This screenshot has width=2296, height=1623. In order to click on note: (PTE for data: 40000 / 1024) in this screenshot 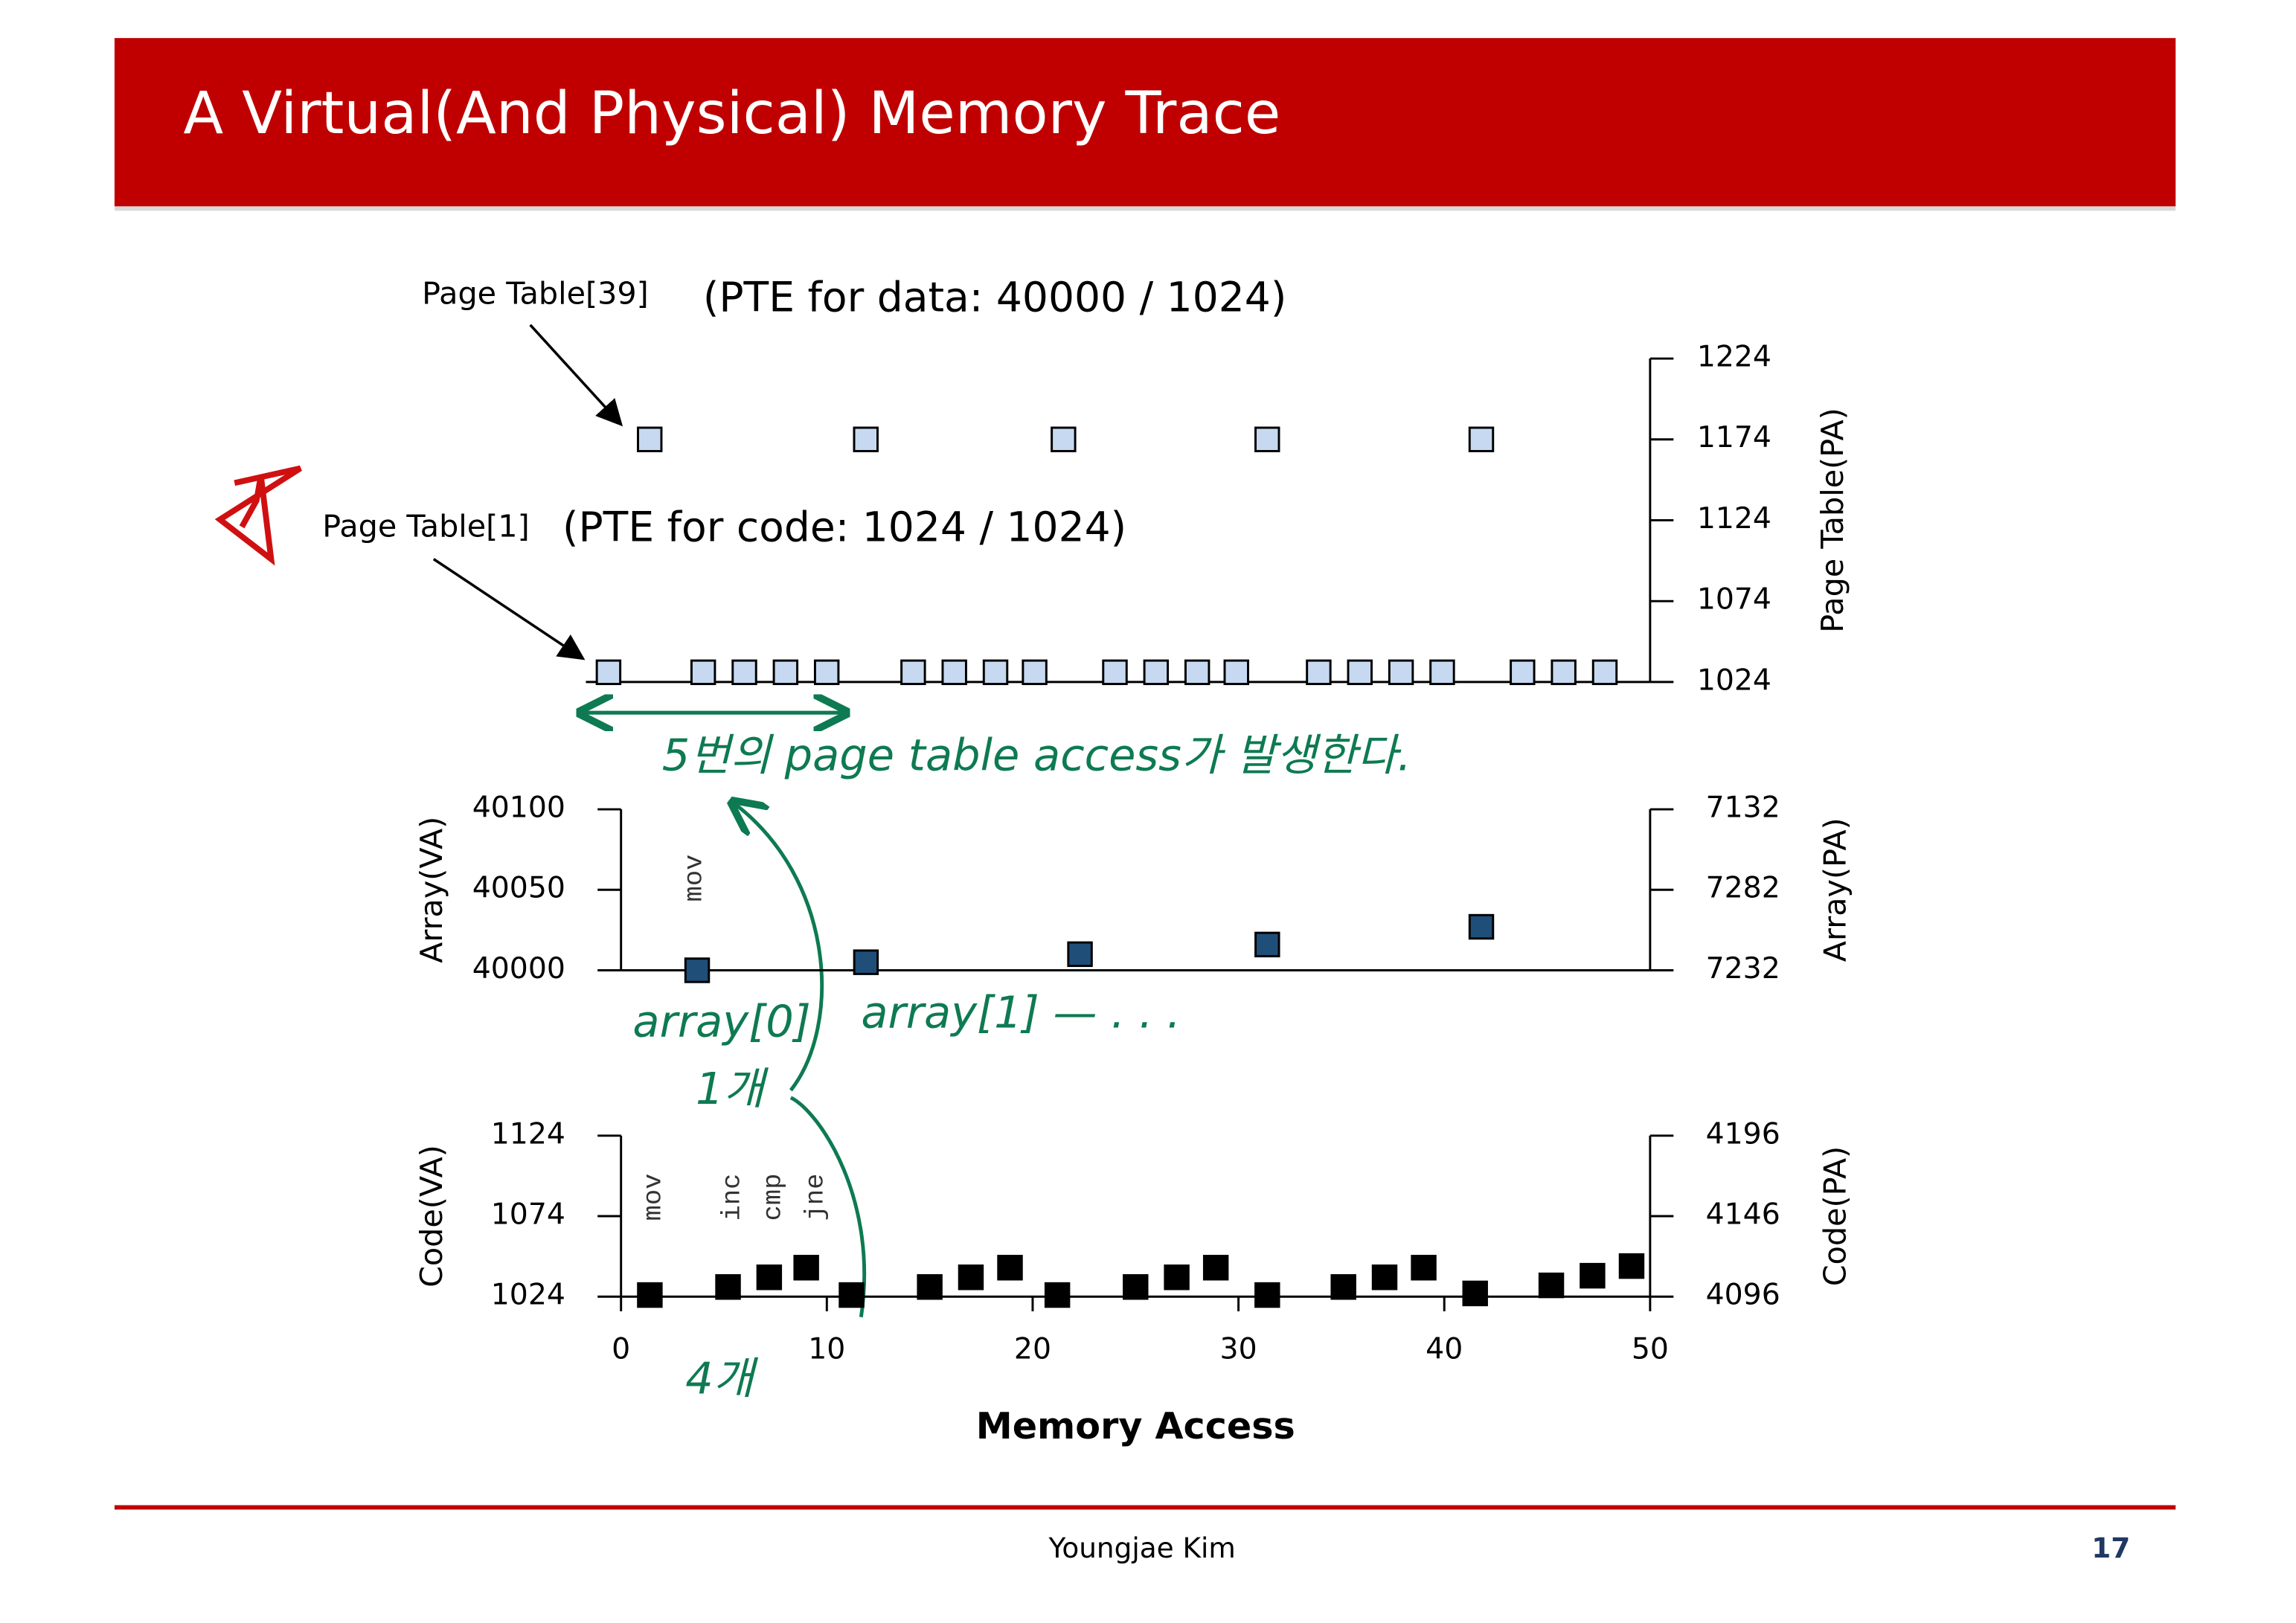, I will do `click(994, 297)`.